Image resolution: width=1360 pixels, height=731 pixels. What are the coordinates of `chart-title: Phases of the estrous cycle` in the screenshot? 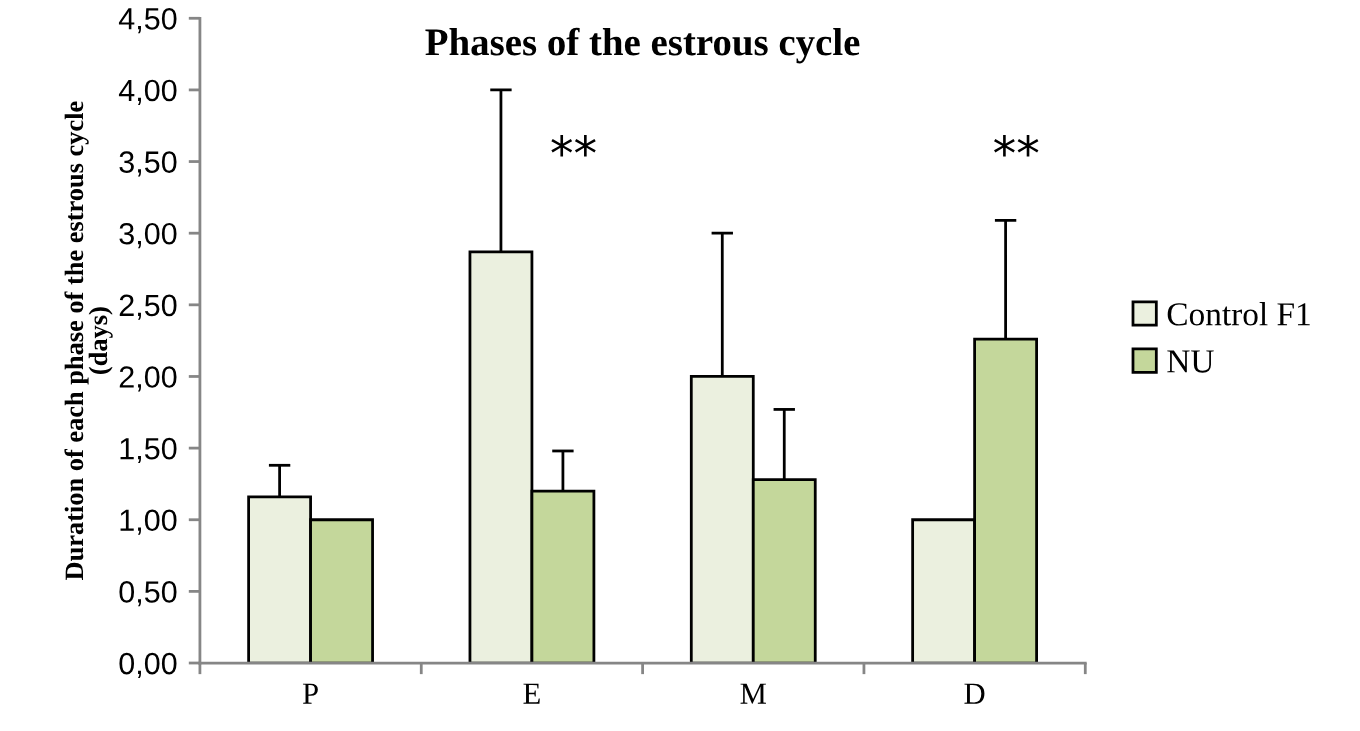 It's located at (642, 45).